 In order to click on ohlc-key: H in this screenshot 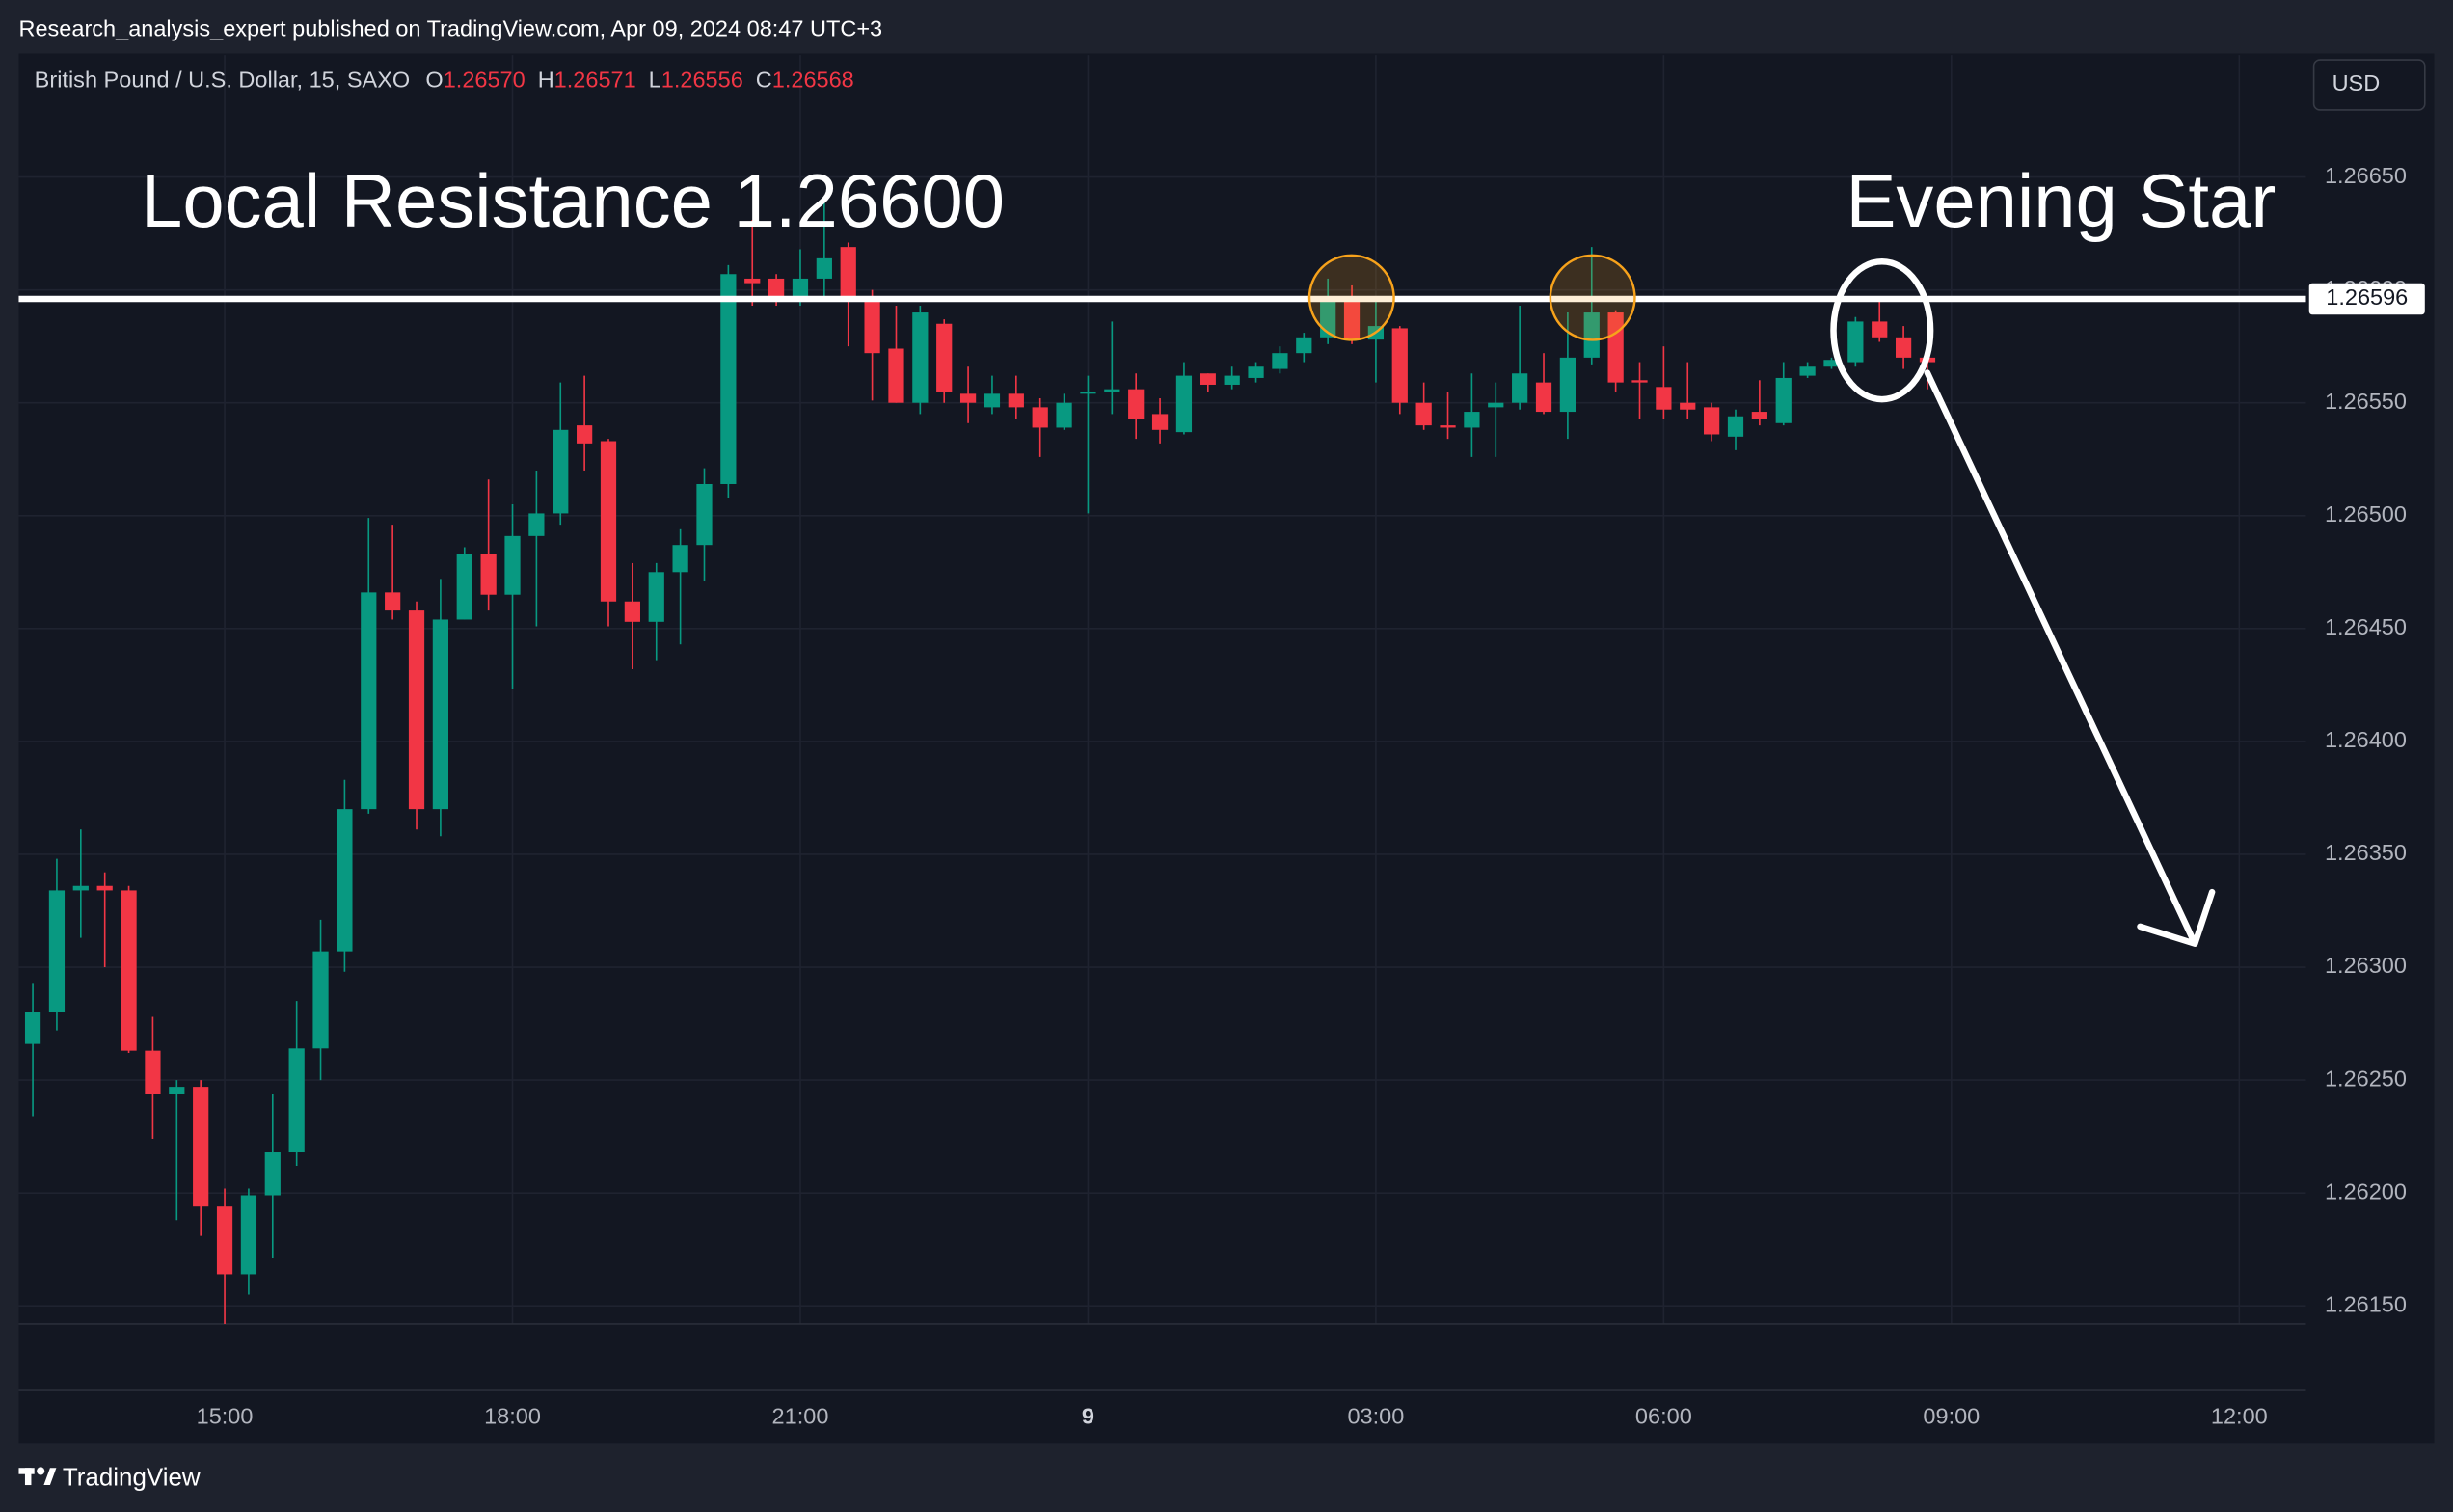, I will do `click(546, 80)`.